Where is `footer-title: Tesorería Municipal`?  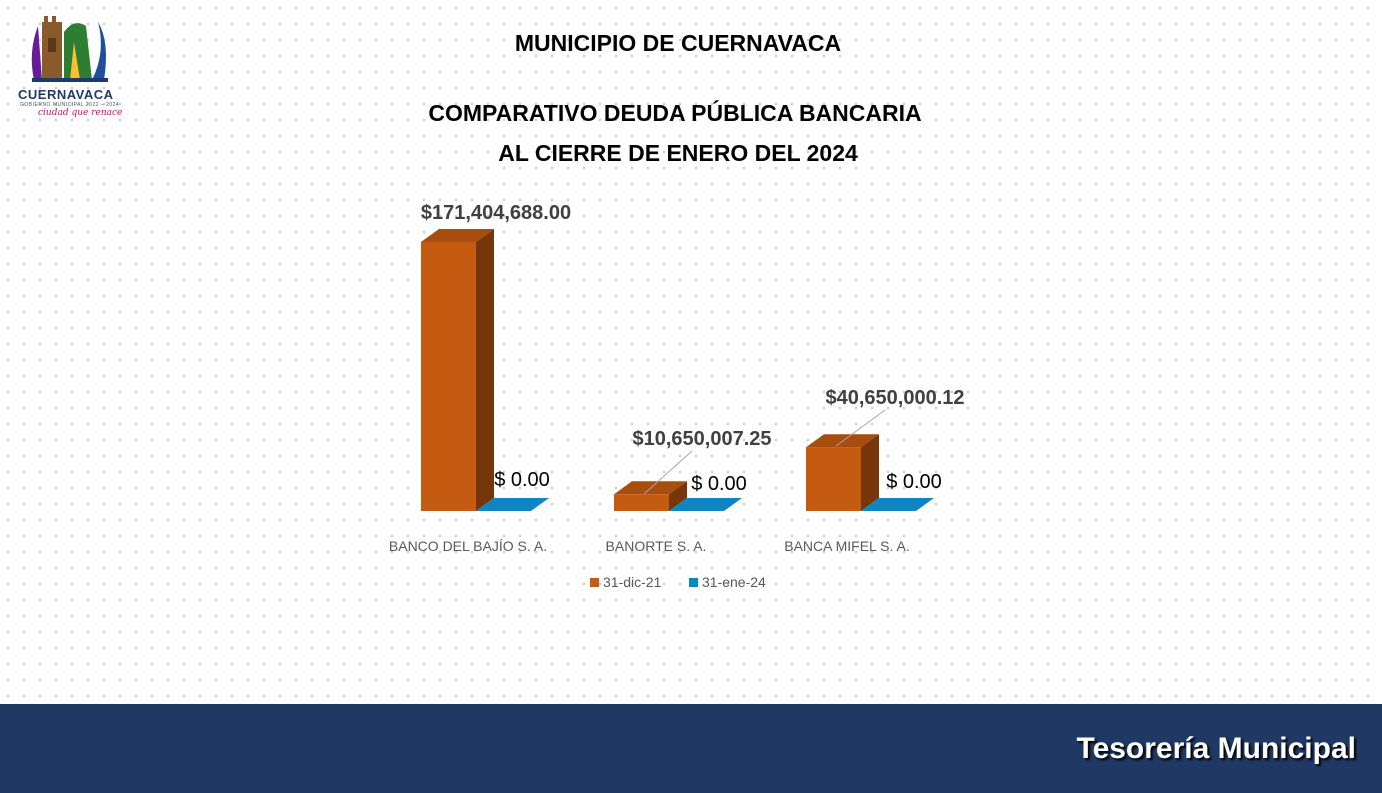
footer-title: Tesorería Municipal is located at coordinates (1216, 748).